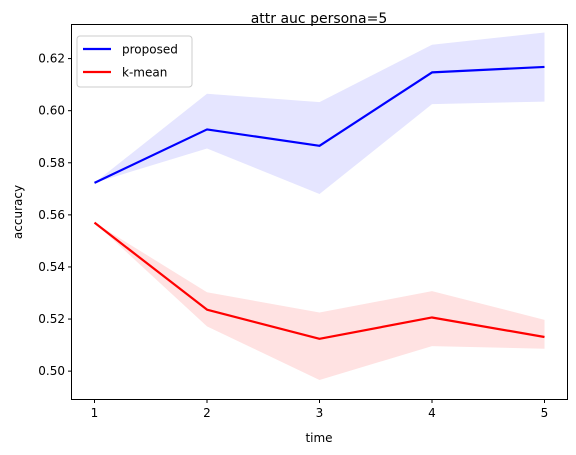  I want to click on x-tick-label: 5, so click(545, 413).